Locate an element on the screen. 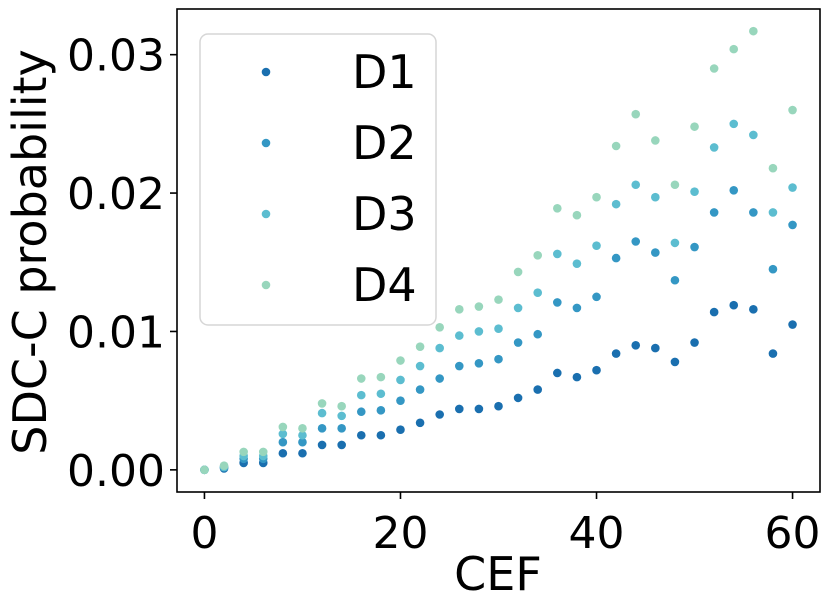 The width and height of the screenshot is (830, 609). legend-label-d1: D1 is located at coordinates (384, 72).